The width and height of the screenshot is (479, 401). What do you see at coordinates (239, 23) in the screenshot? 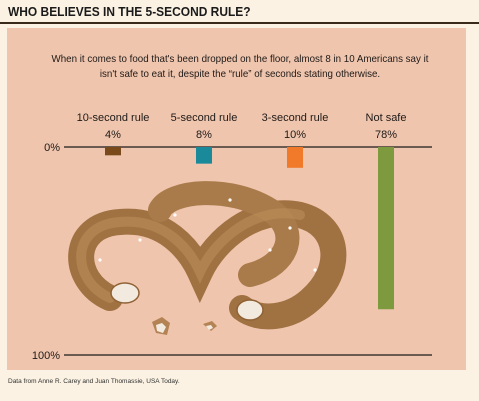
I see `title-underline` at bounding box center [239, 23].